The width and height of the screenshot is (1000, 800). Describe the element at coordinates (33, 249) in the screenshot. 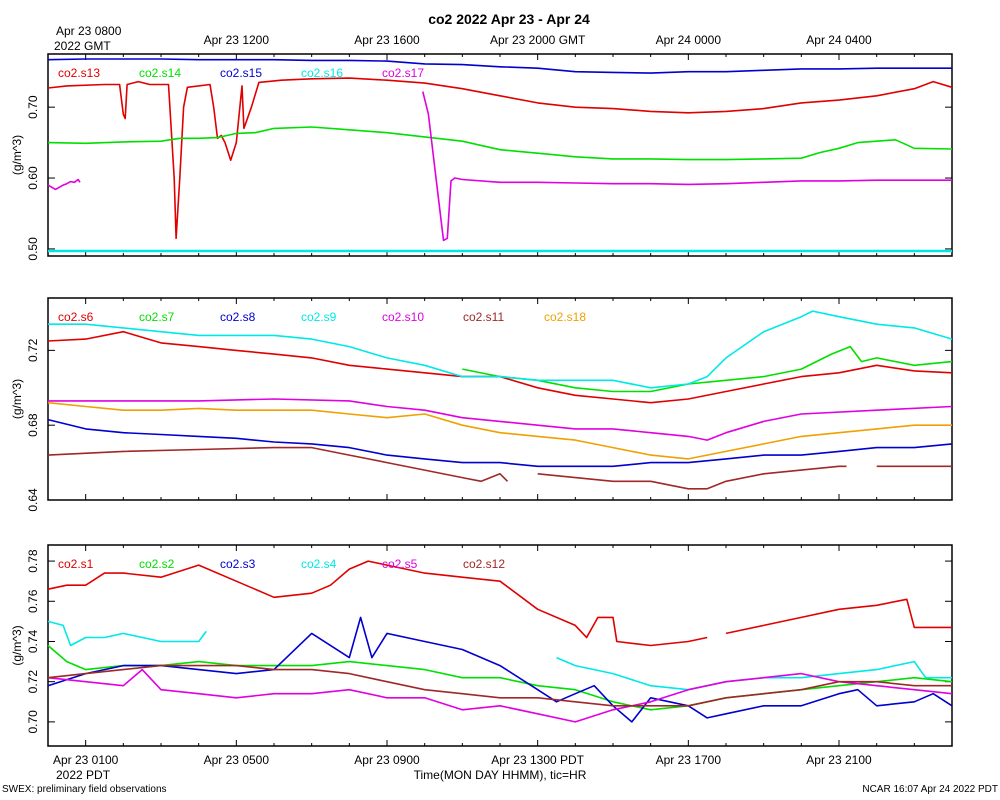

I see `y-tick-label: 0.50` at that location.